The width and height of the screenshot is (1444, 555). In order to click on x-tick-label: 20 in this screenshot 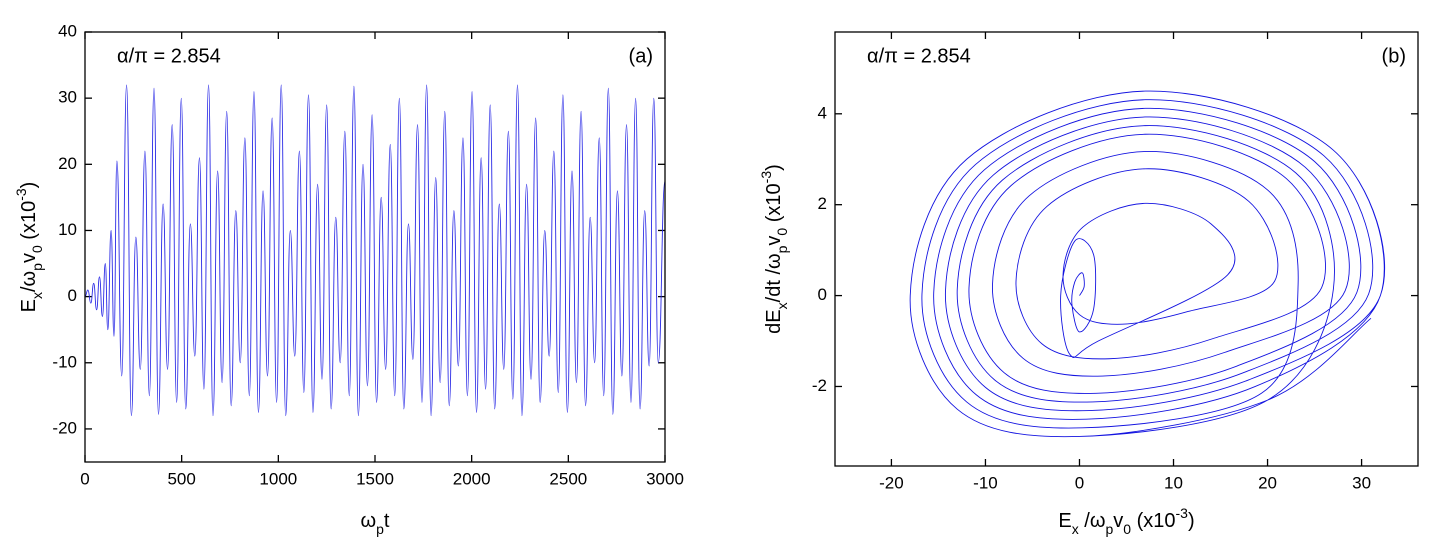, I will do `click(1267, 482)`.